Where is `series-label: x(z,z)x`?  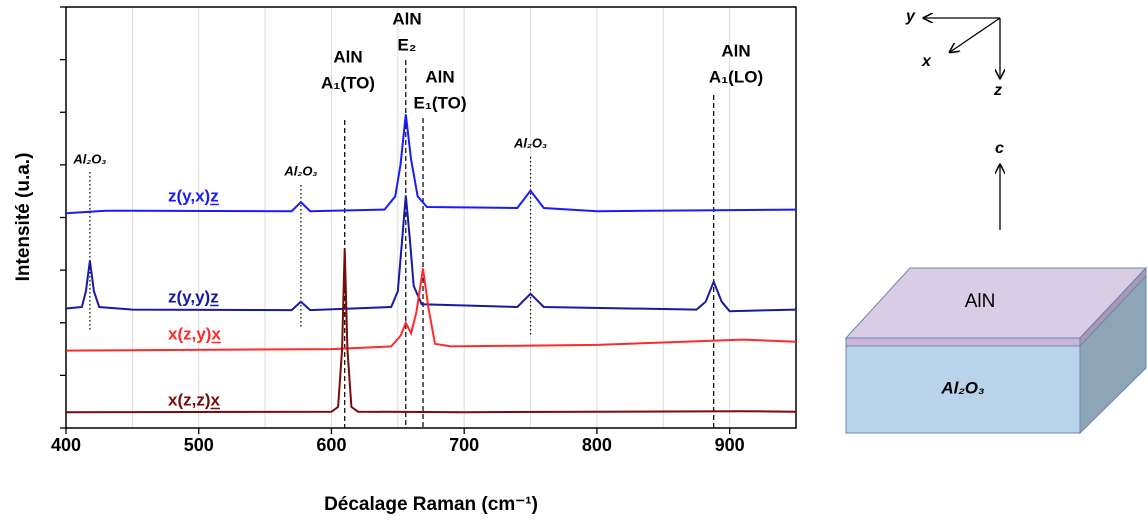 series-label: x(z,z)x is located at coordinates (194, 399).